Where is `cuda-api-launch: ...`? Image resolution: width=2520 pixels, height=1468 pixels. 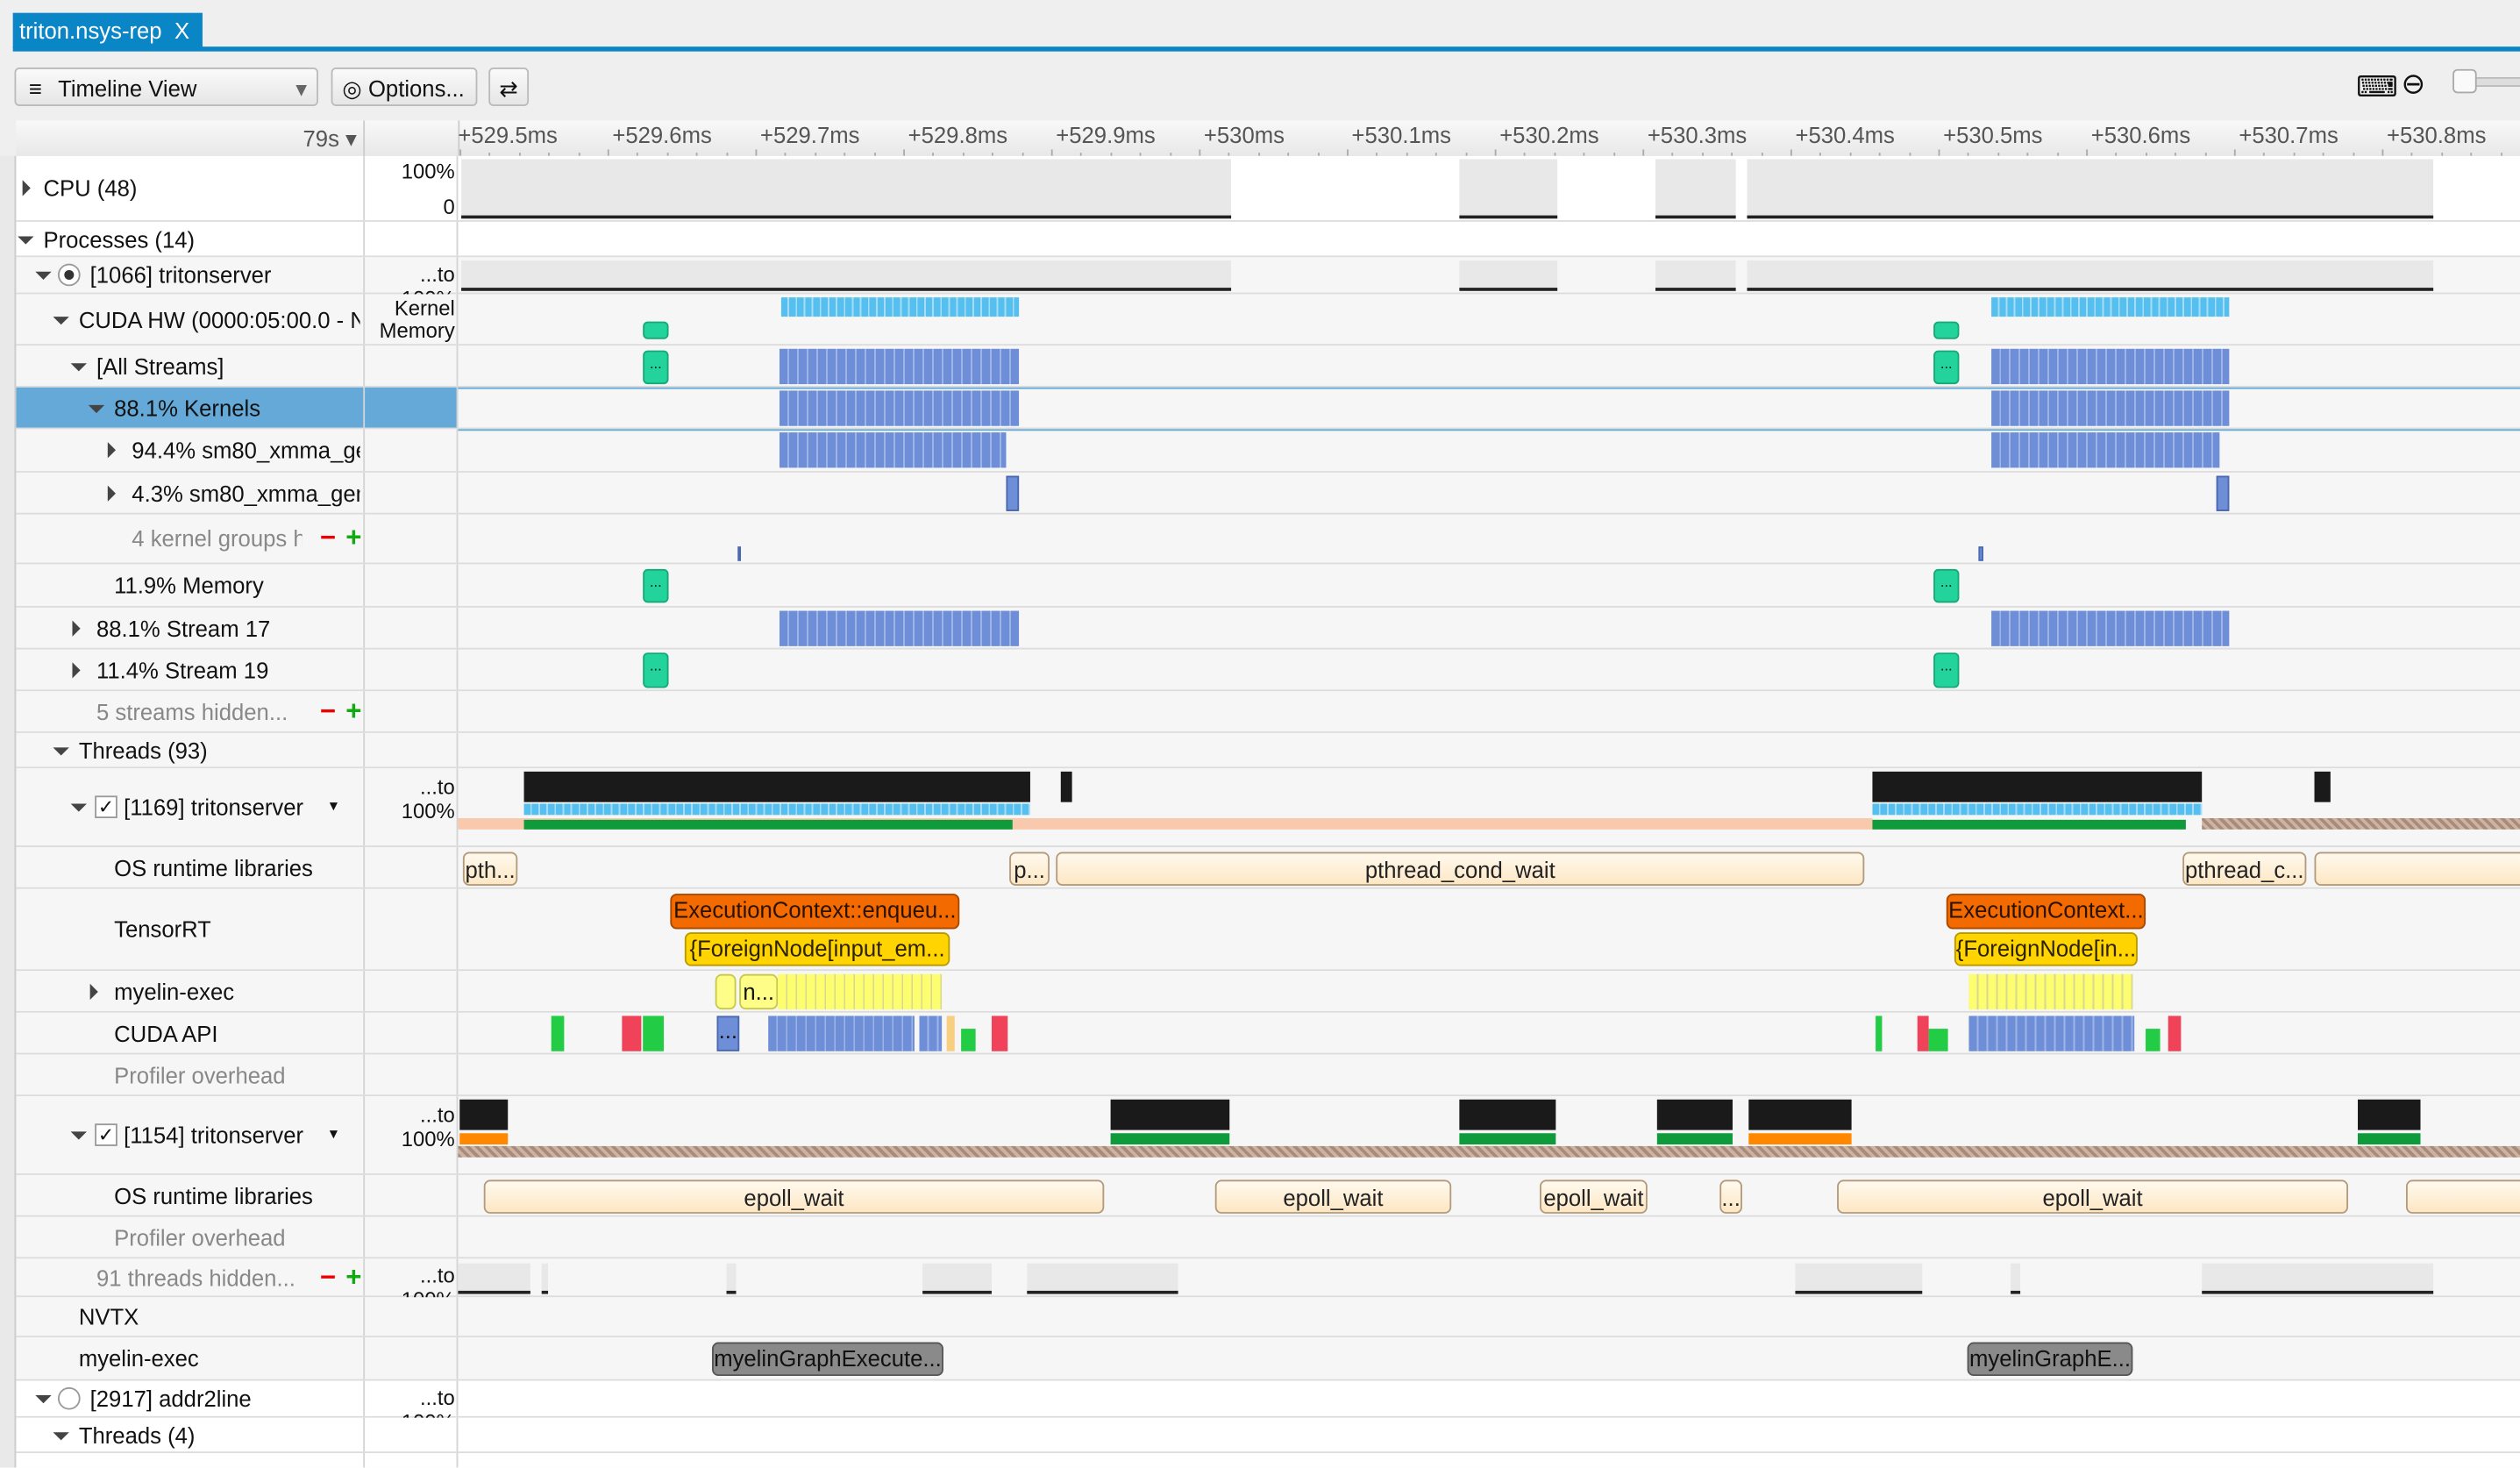
cuda-api-launch: ... is located at coordinates (728, 1033).